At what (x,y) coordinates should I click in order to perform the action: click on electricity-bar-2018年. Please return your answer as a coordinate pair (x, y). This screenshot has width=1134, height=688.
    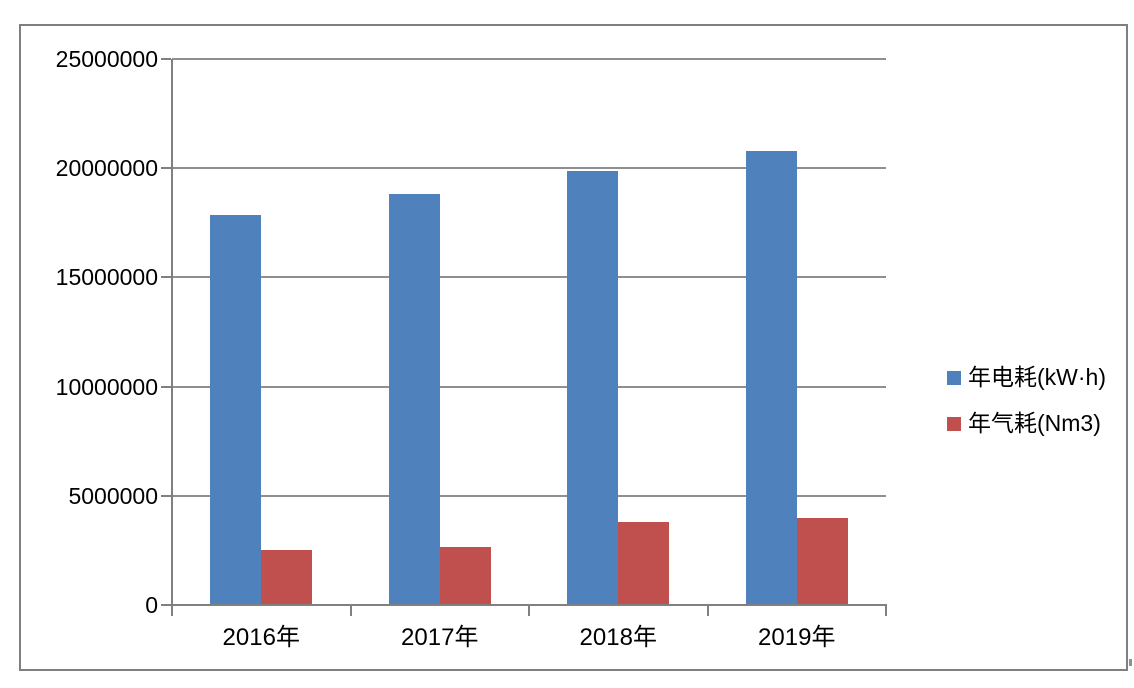
    Looking at the image, I should click on (593, 388).